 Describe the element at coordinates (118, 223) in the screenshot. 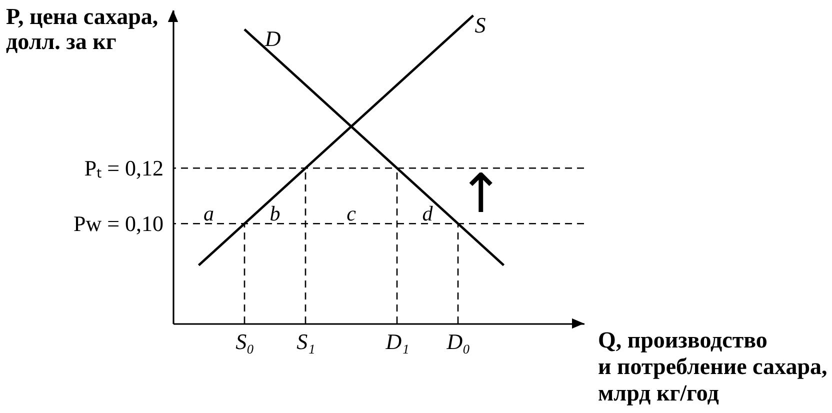

I see `y-tick-label: Pw = 0,10` at that location.